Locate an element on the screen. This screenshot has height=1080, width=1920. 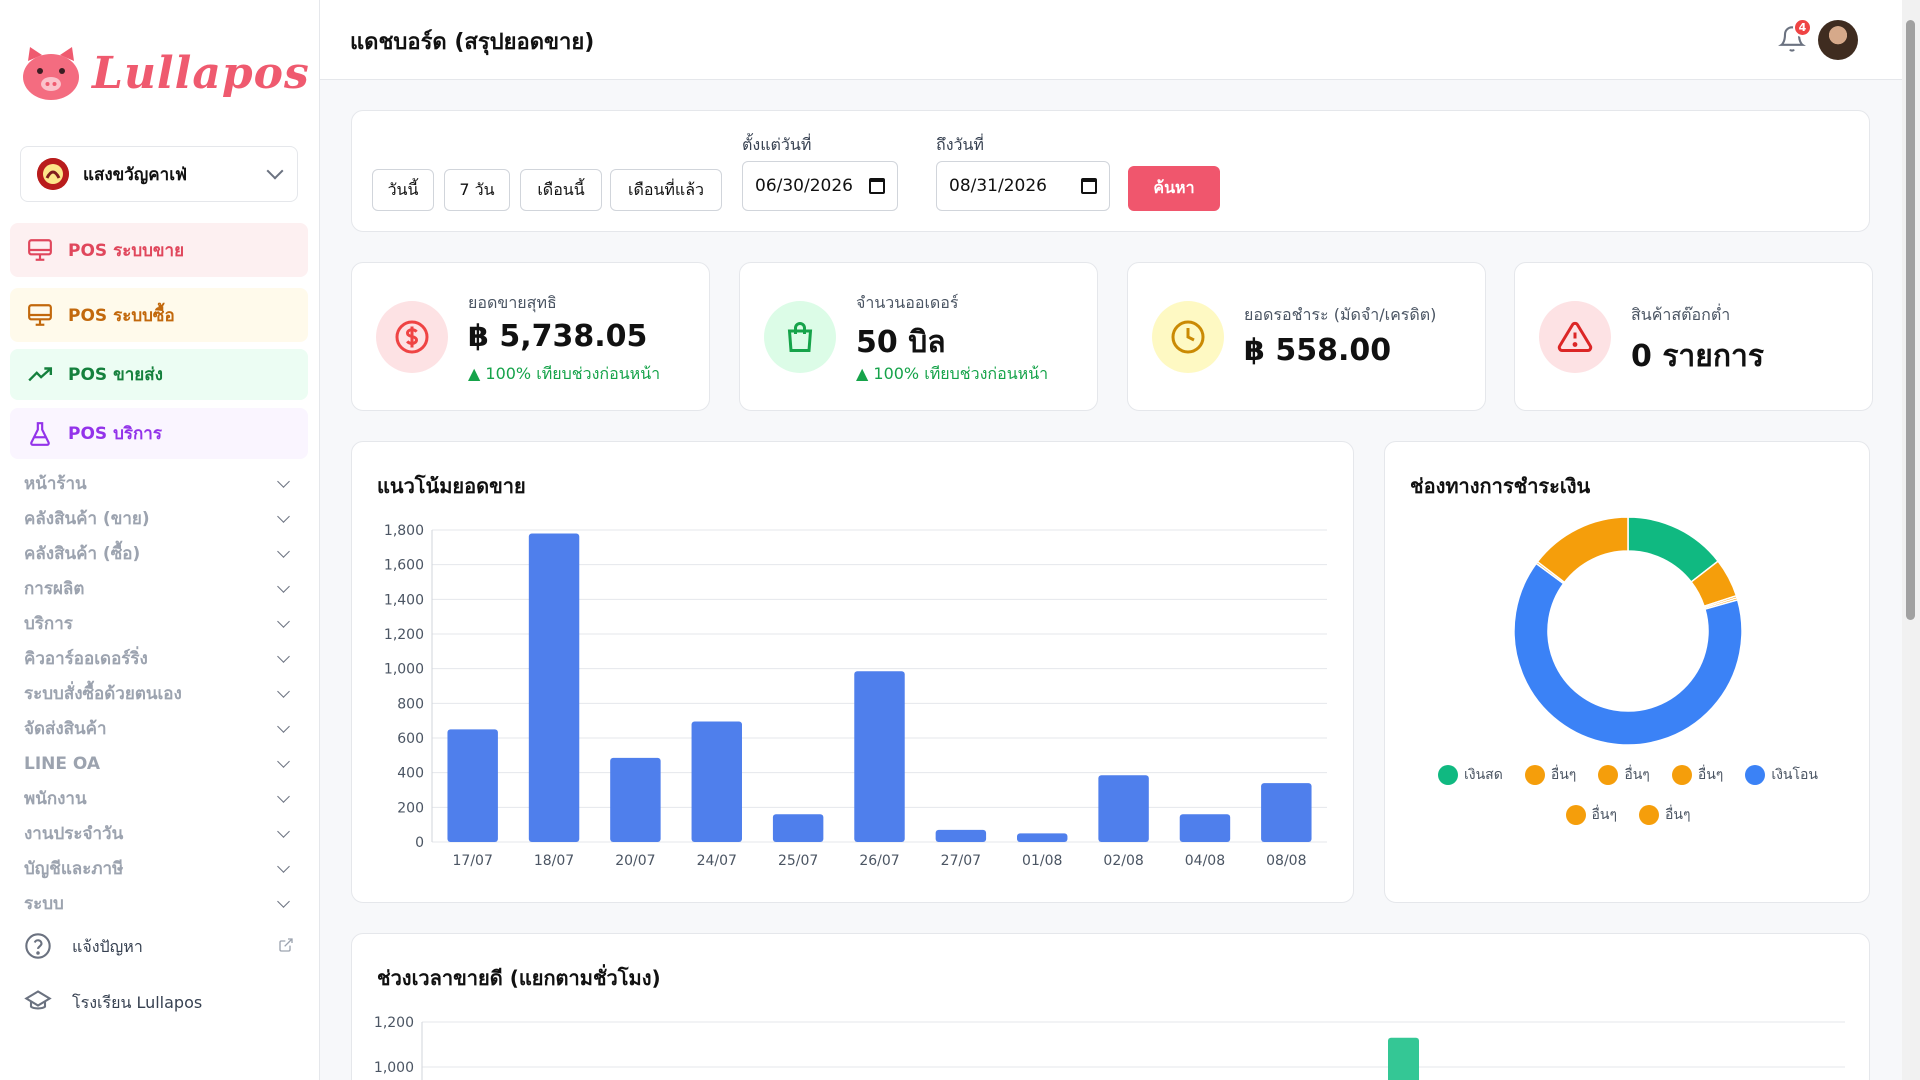
pos-sell-button: POS ระบบขาย is located at coordinates (159, 250).